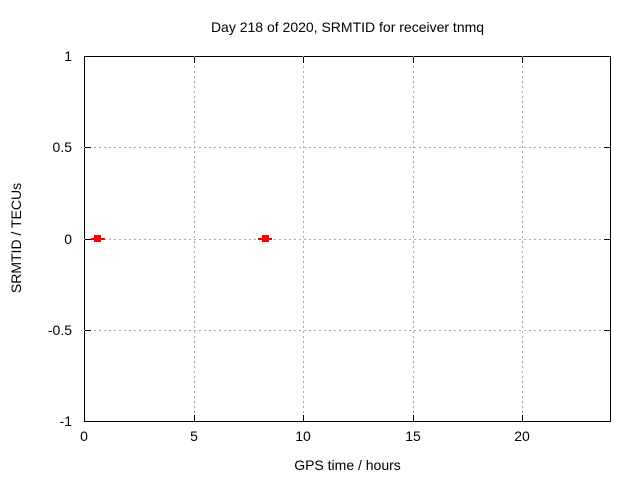 The width and height of the screenshot is (640, 480). I want to click on x-tick-label: 5, so click(194, 436).